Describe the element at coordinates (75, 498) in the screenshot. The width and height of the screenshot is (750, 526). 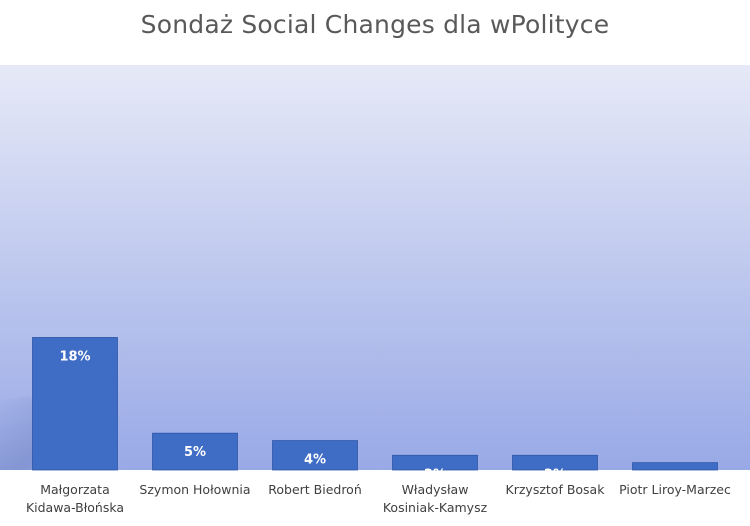
I see `category-label-0: Małgorzata Kidawa-Błońska` at that location.